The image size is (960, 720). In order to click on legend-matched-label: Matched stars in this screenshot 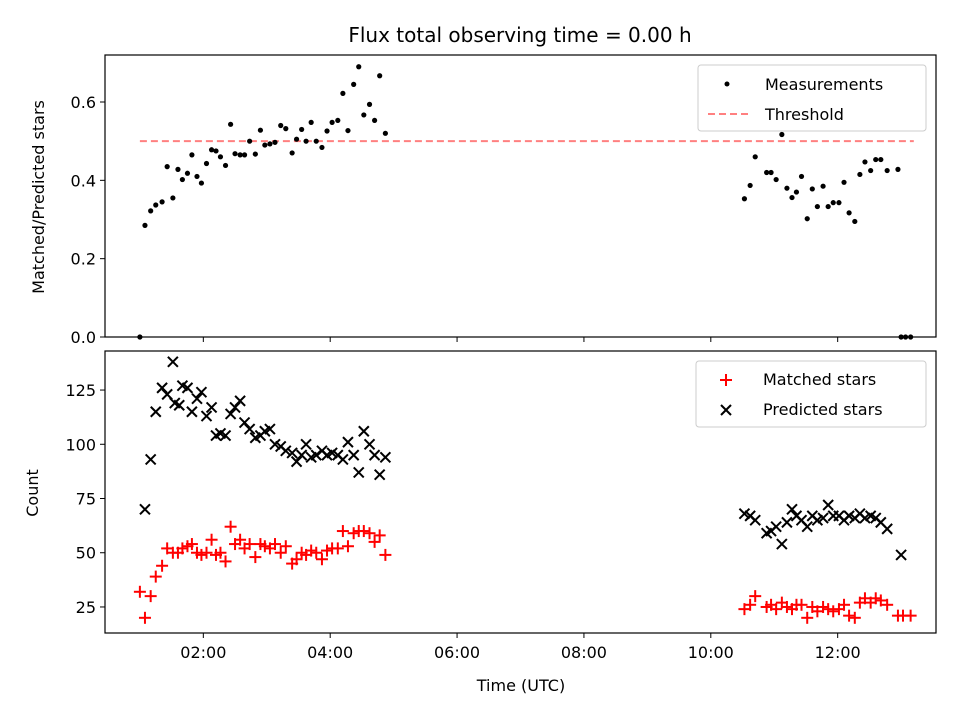, I will do `click(819, 379)`.